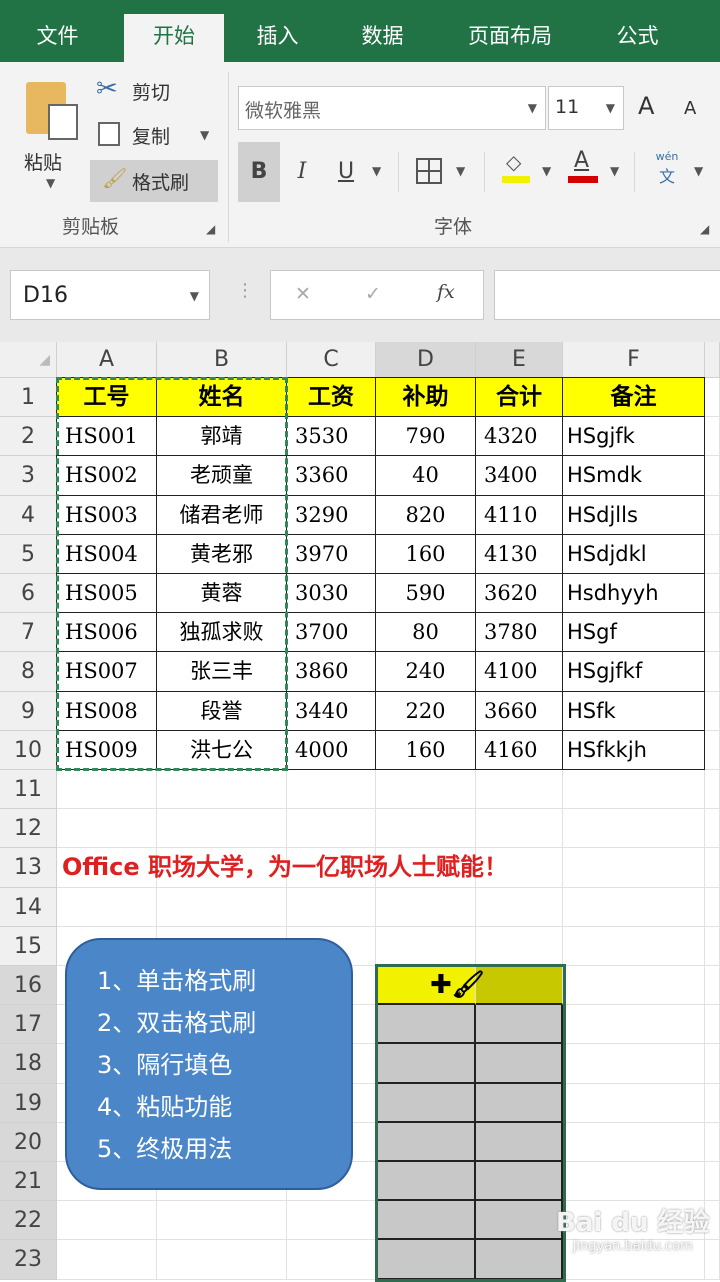  Describe the element at coordinates (165, 1065) in the screenshot. I see `tutorial-menu-item: 3、隔行填色` at that location.